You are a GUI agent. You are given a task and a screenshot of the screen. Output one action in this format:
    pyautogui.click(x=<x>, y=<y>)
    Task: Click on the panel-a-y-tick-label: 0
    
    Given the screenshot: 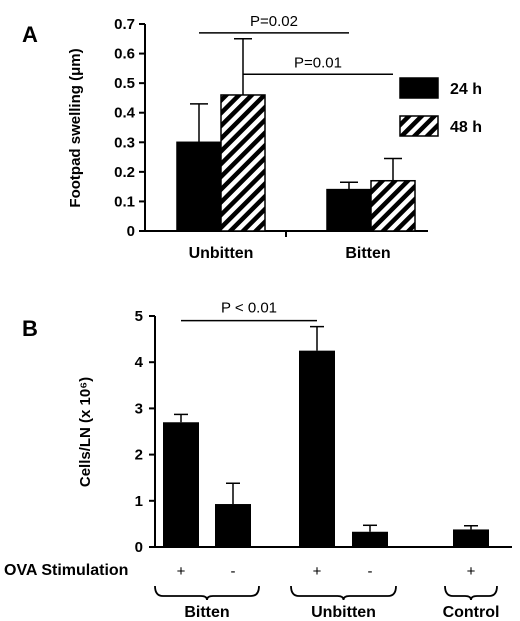 What is the action you would take?
    pyautogui.click(x=131, y=231)
    